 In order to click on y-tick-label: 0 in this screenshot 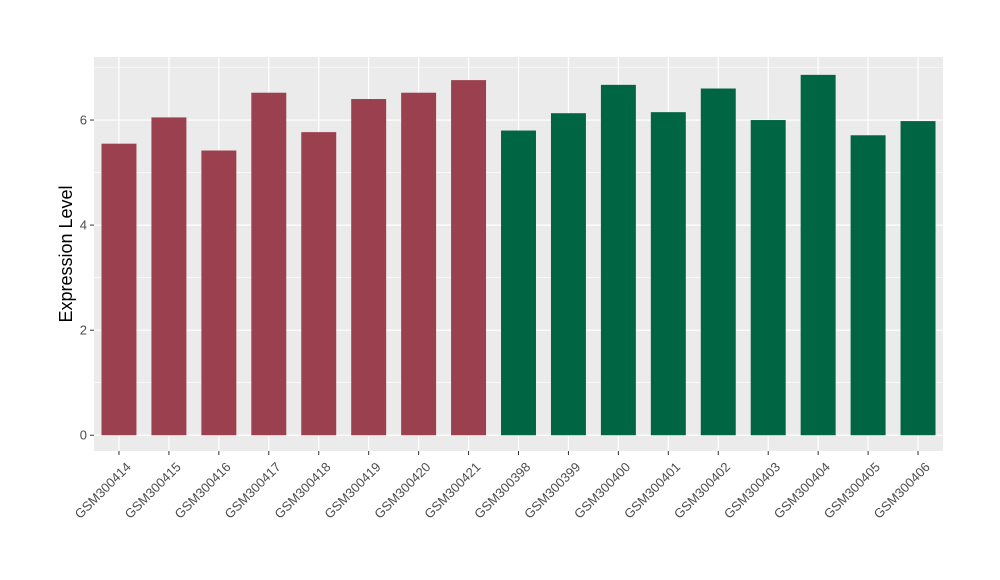, I will do `click(83, 435)`.